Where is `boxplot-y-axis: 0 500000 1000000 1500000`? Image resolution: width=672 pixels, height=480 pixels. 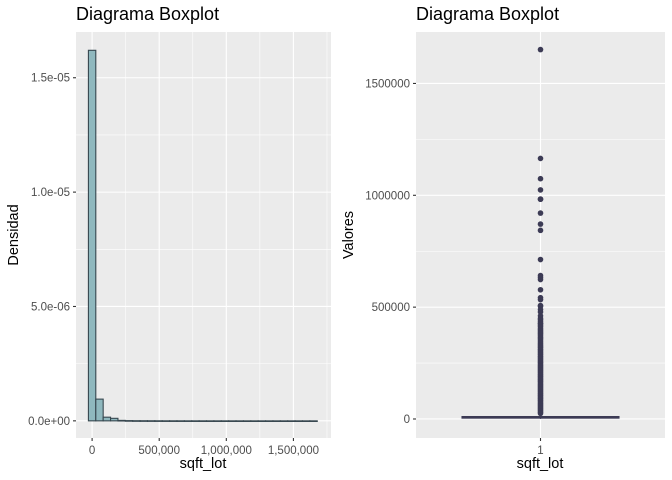
boxplot-y-axis: 0 500000 1000000 1500000 is located at coordinates (390, 252).